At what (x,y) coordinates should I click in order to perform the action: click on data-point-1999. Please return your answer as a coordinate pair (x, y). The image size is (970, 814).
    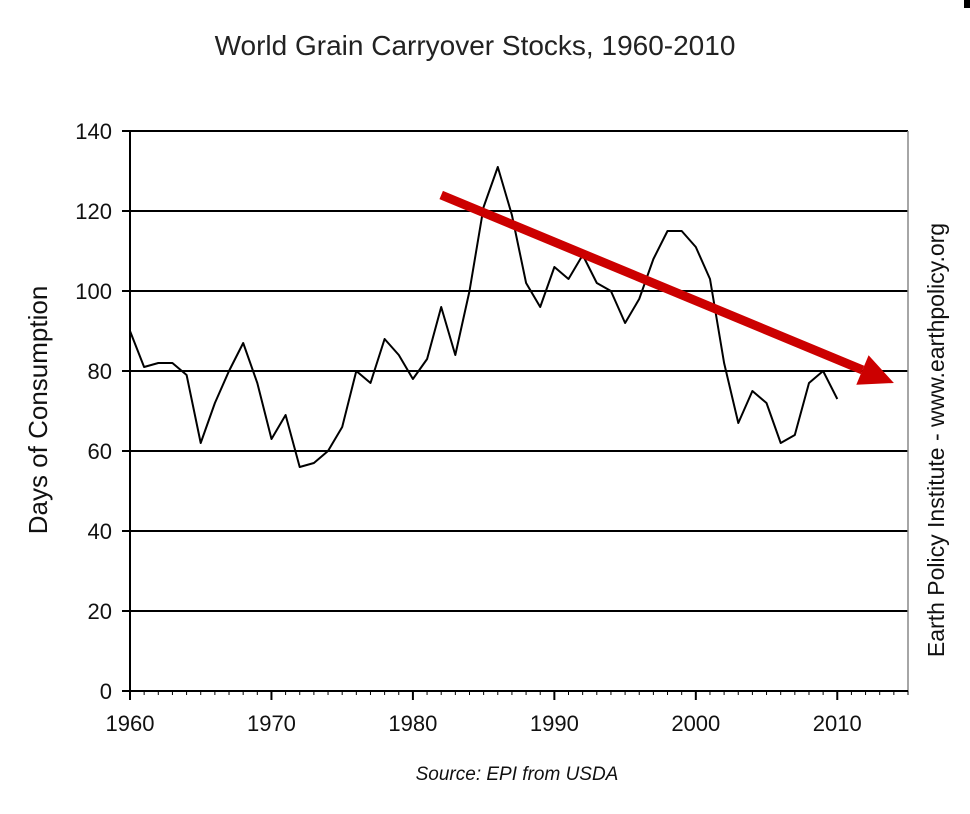
    Looking at the image, I should click on (682, 231).